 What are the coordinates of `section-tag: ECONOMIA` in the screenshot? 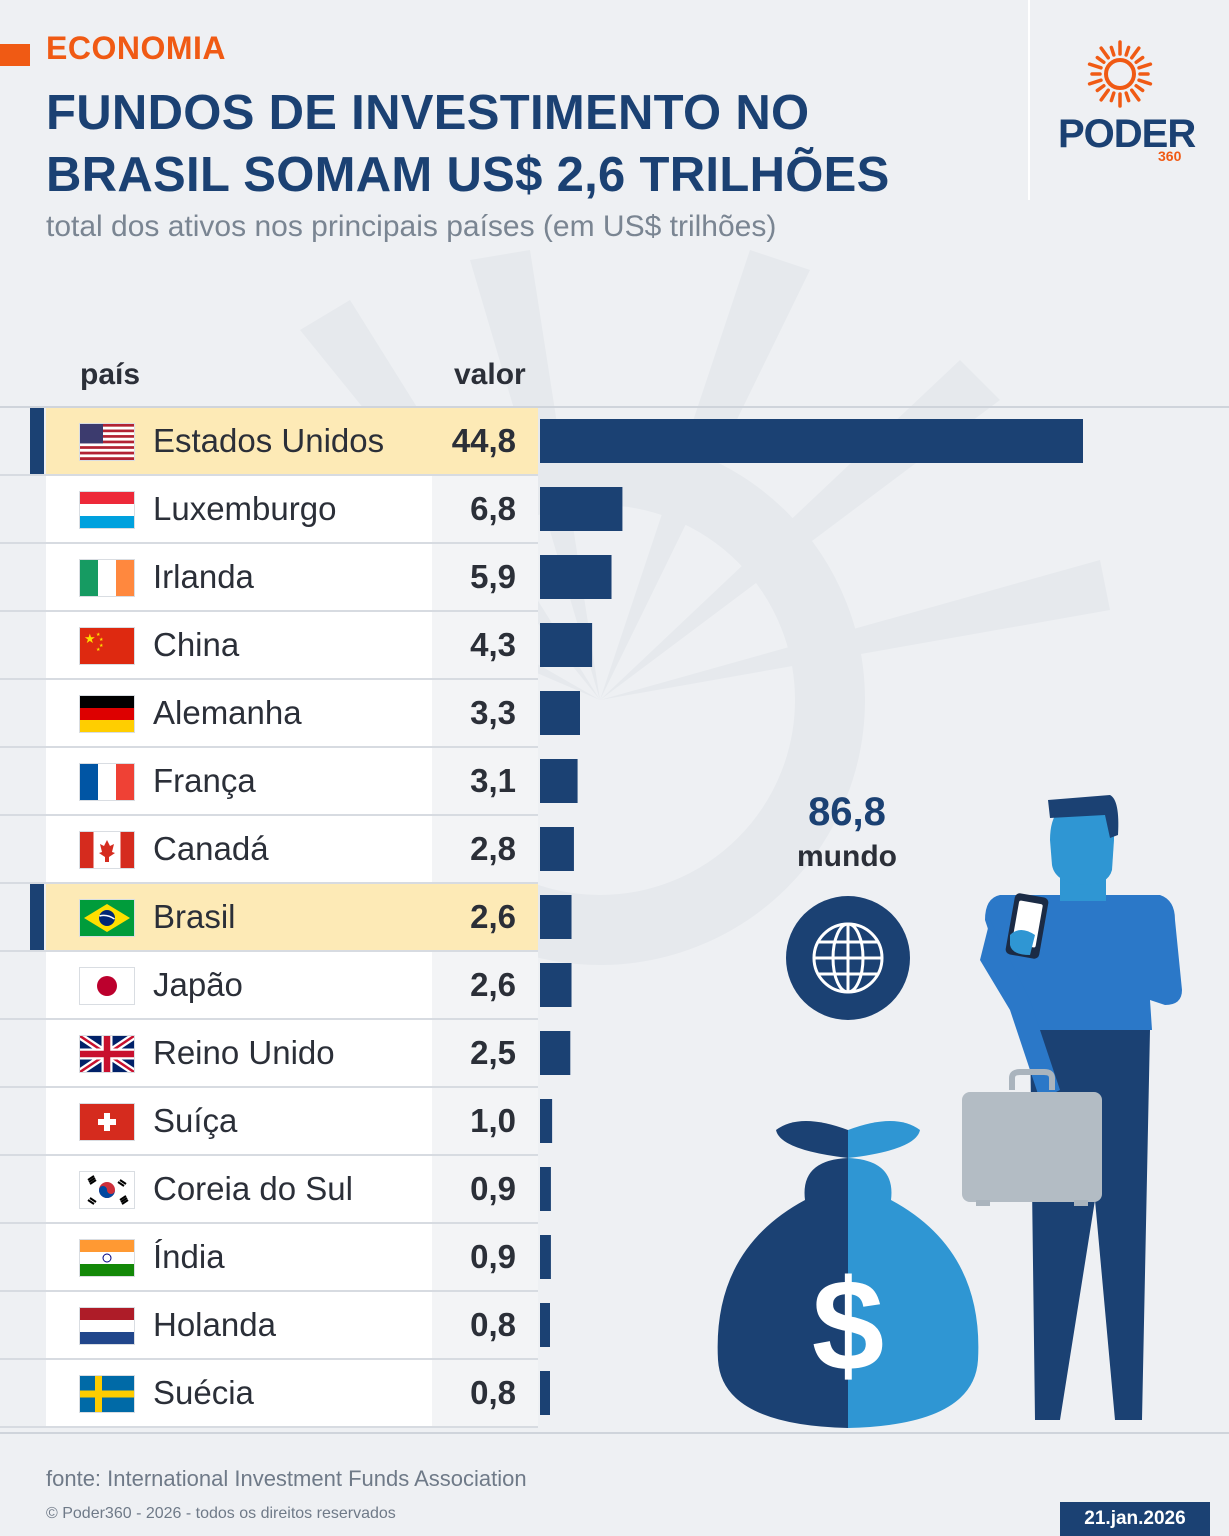 It's located at (136, 48).